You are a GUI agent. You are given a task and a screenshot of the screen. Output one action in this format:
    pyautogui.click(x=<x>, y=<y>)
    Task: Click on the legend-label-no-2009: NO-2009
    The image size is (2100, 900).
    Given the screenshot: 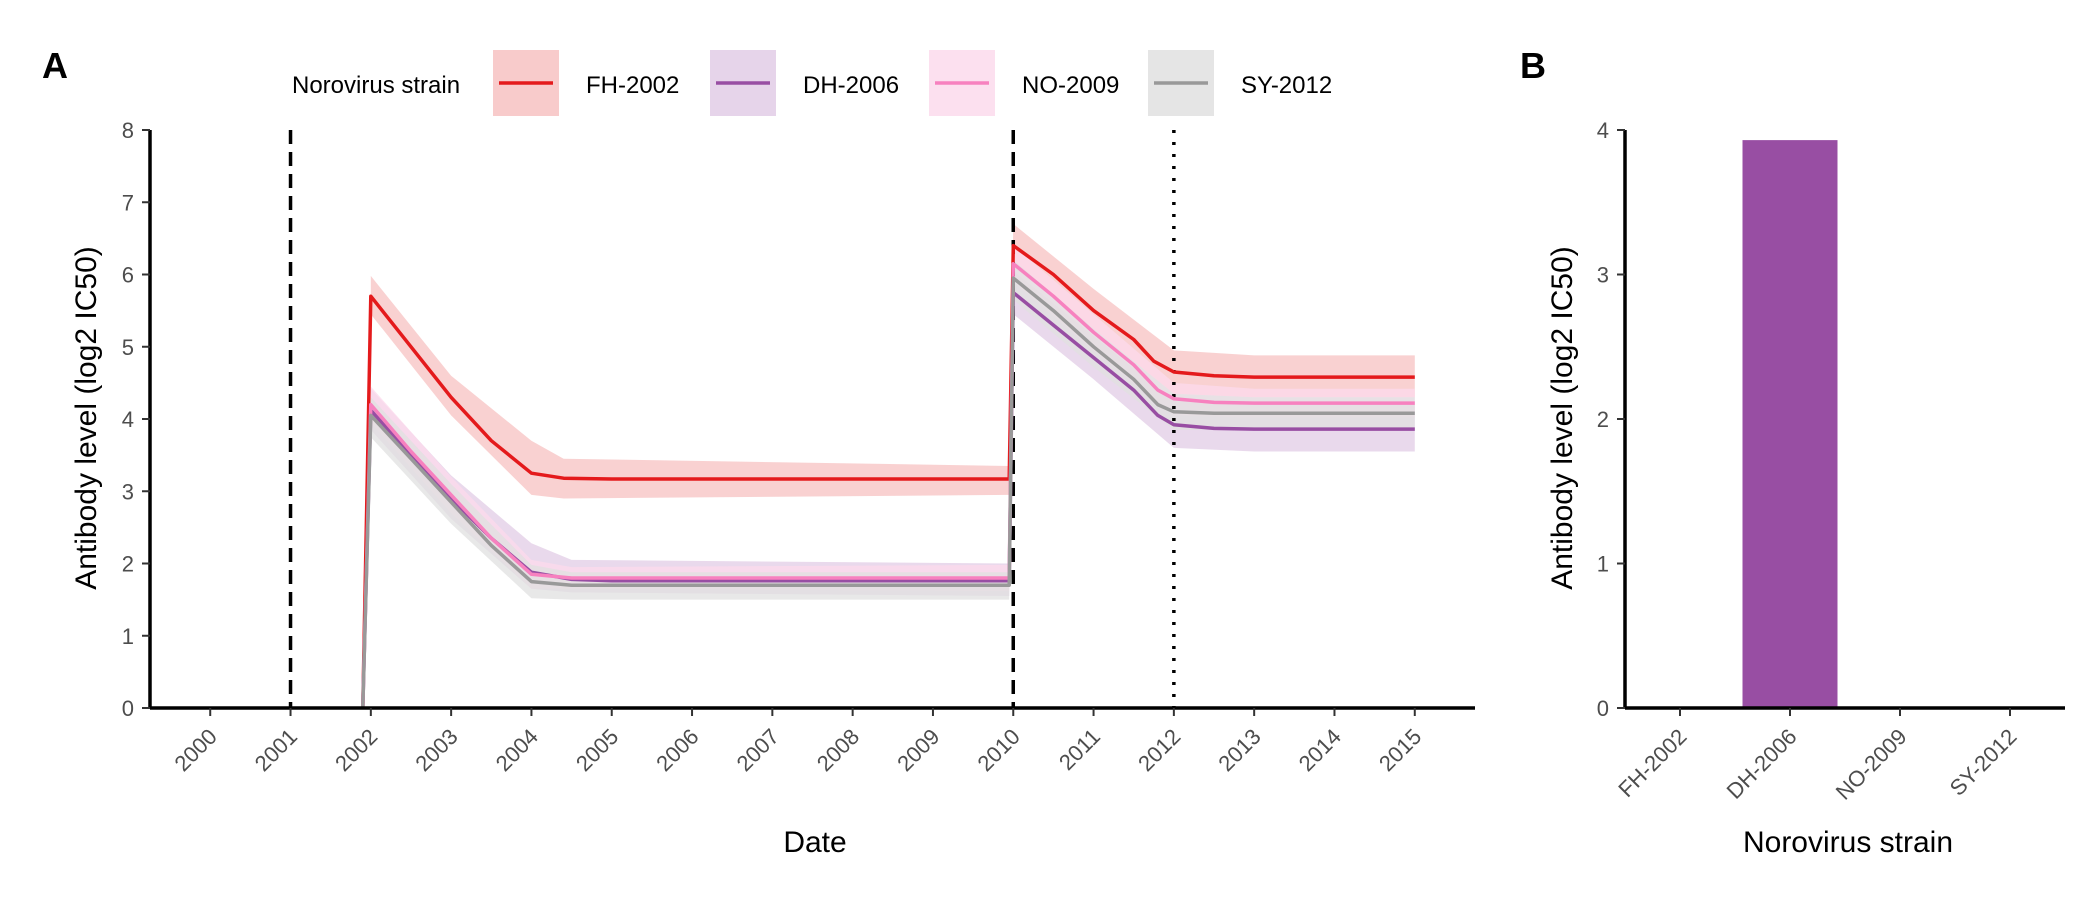 What is the action you would take?
    pyautogui.click(x=1070, y=85)
    